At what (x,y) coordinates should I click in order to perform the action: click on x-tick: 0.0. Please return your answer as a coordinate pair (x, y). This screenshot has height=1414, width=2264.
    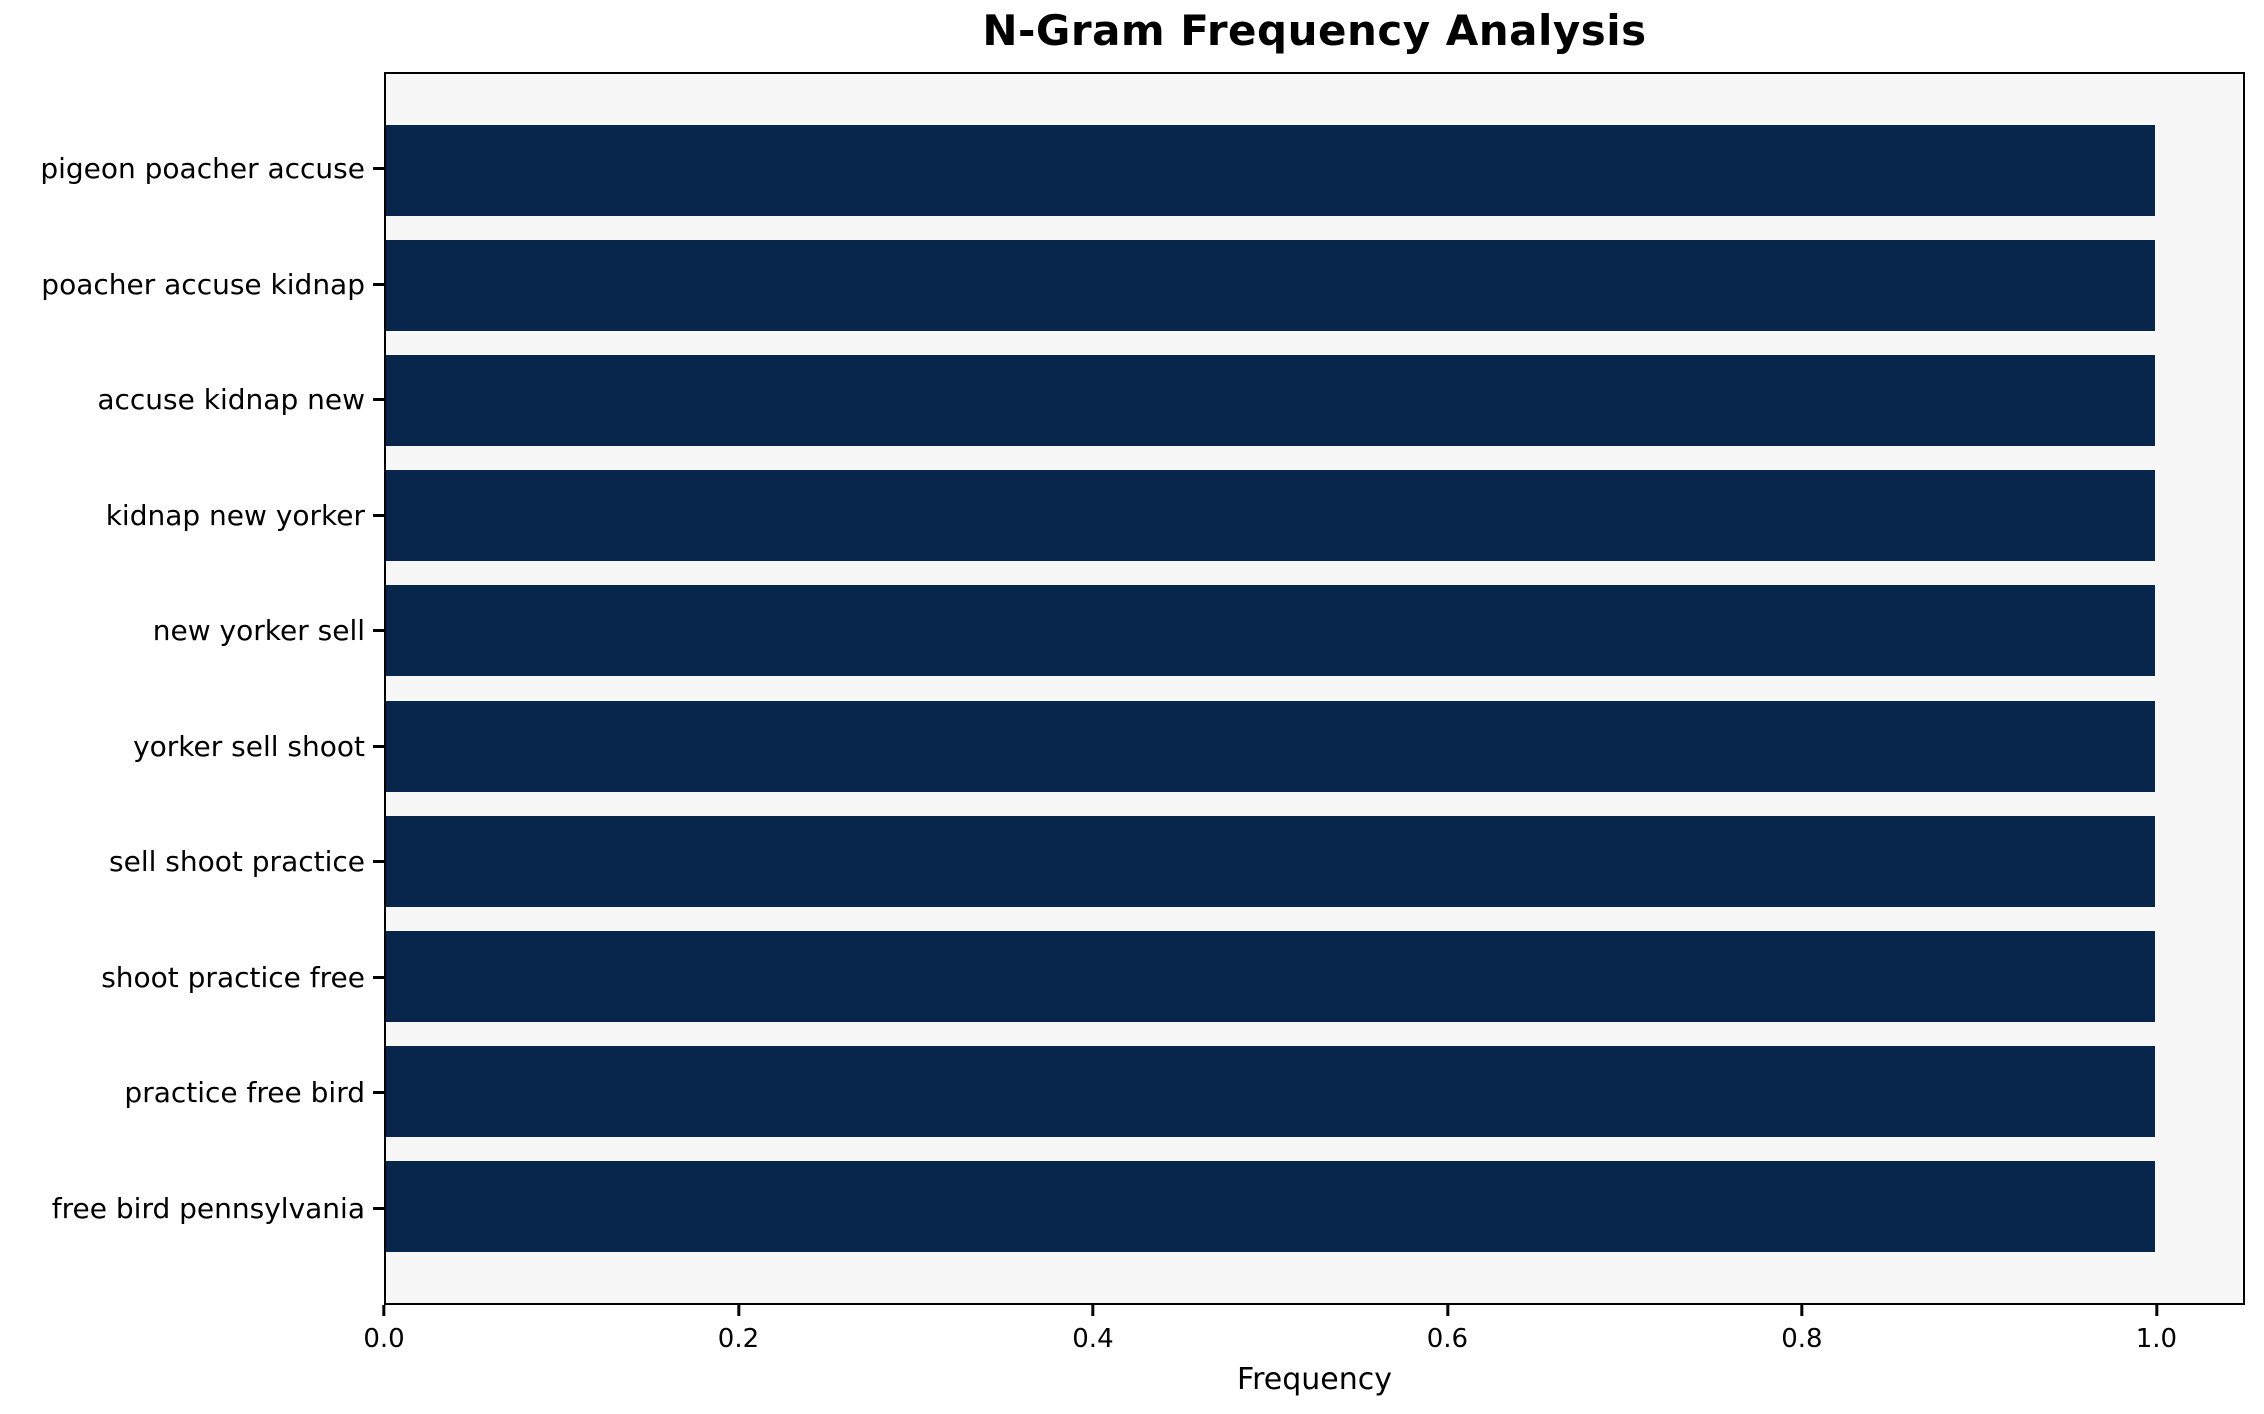
    Looking at the image, I should click on (384, 1329).